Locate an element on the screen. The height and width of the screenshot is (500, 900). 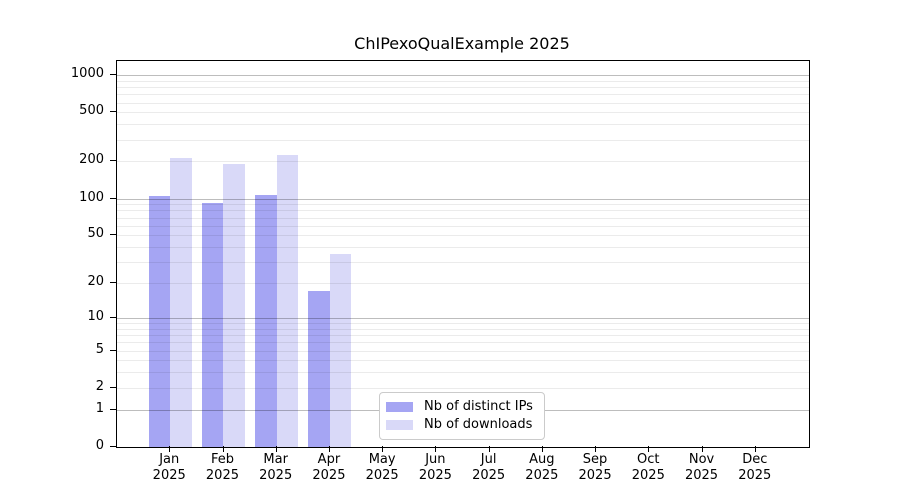
y-tick-label: 0 is located at coordinates (99, 445).